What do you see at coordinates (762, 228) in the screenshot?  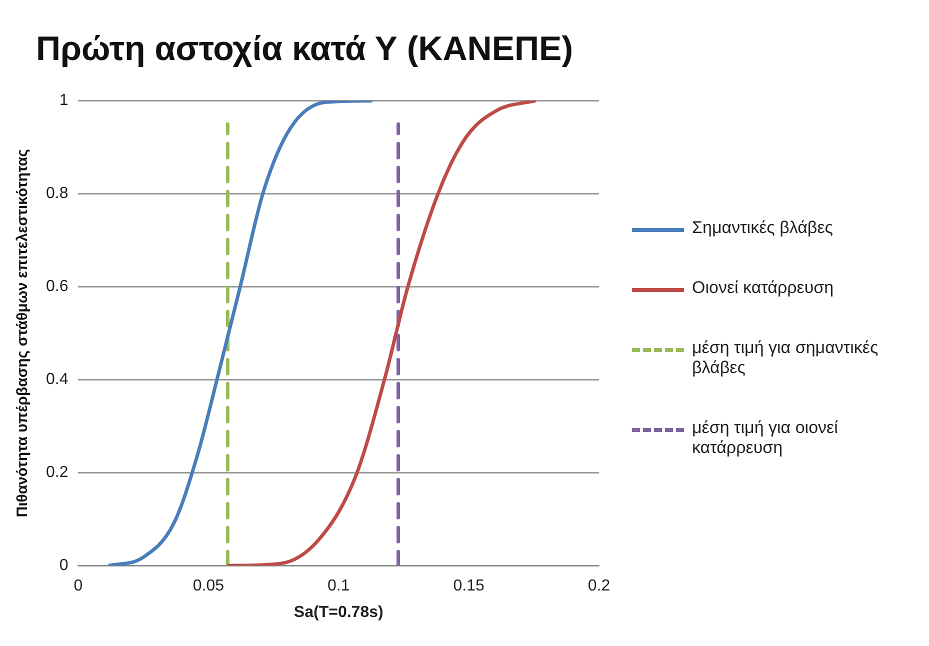 I see `legend-label: Σημαντικές βλάβες` at bounding box center [762, 228].